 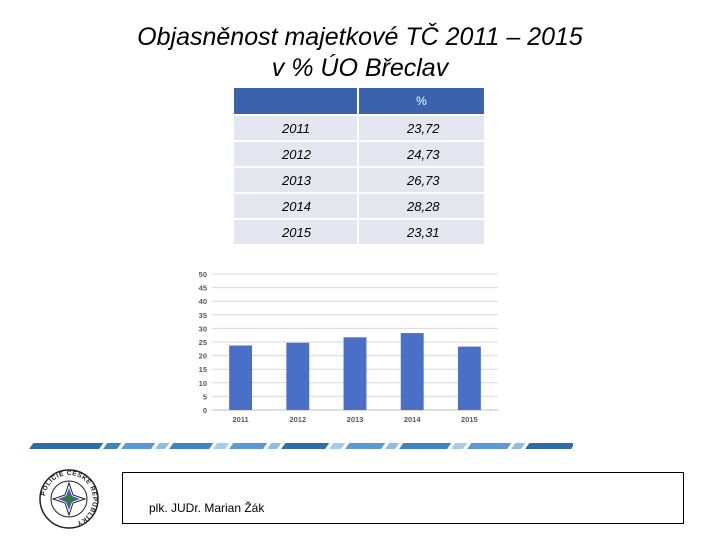 I want to click on table-cell-year: 2012, so click(x=296, y=153).